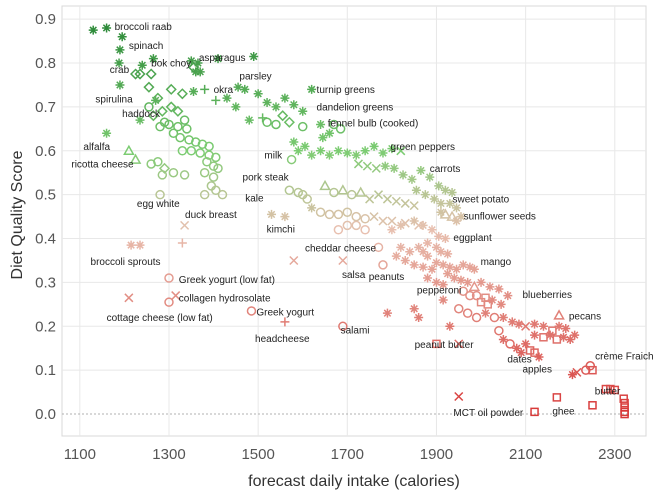 The height and width of the screenshot is (500, 653). I want to click on point-label-13: green peppers, so click(423, 147).